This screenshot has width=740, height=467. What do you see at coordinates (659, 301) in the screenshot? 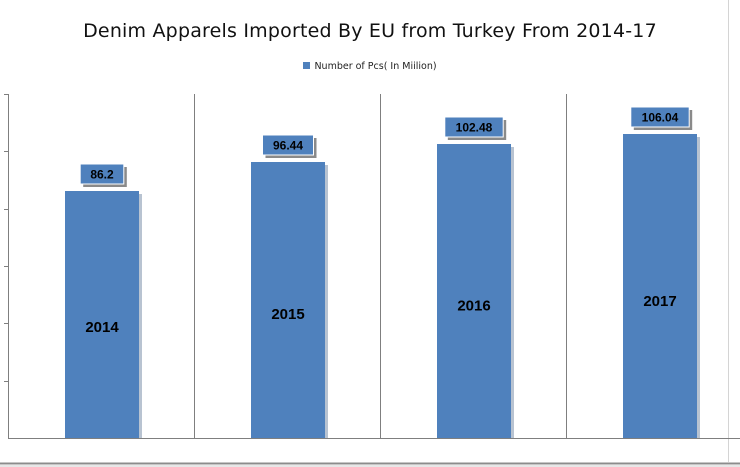
I see `category-label-2017: 2017` at bounding box center [659, 301].